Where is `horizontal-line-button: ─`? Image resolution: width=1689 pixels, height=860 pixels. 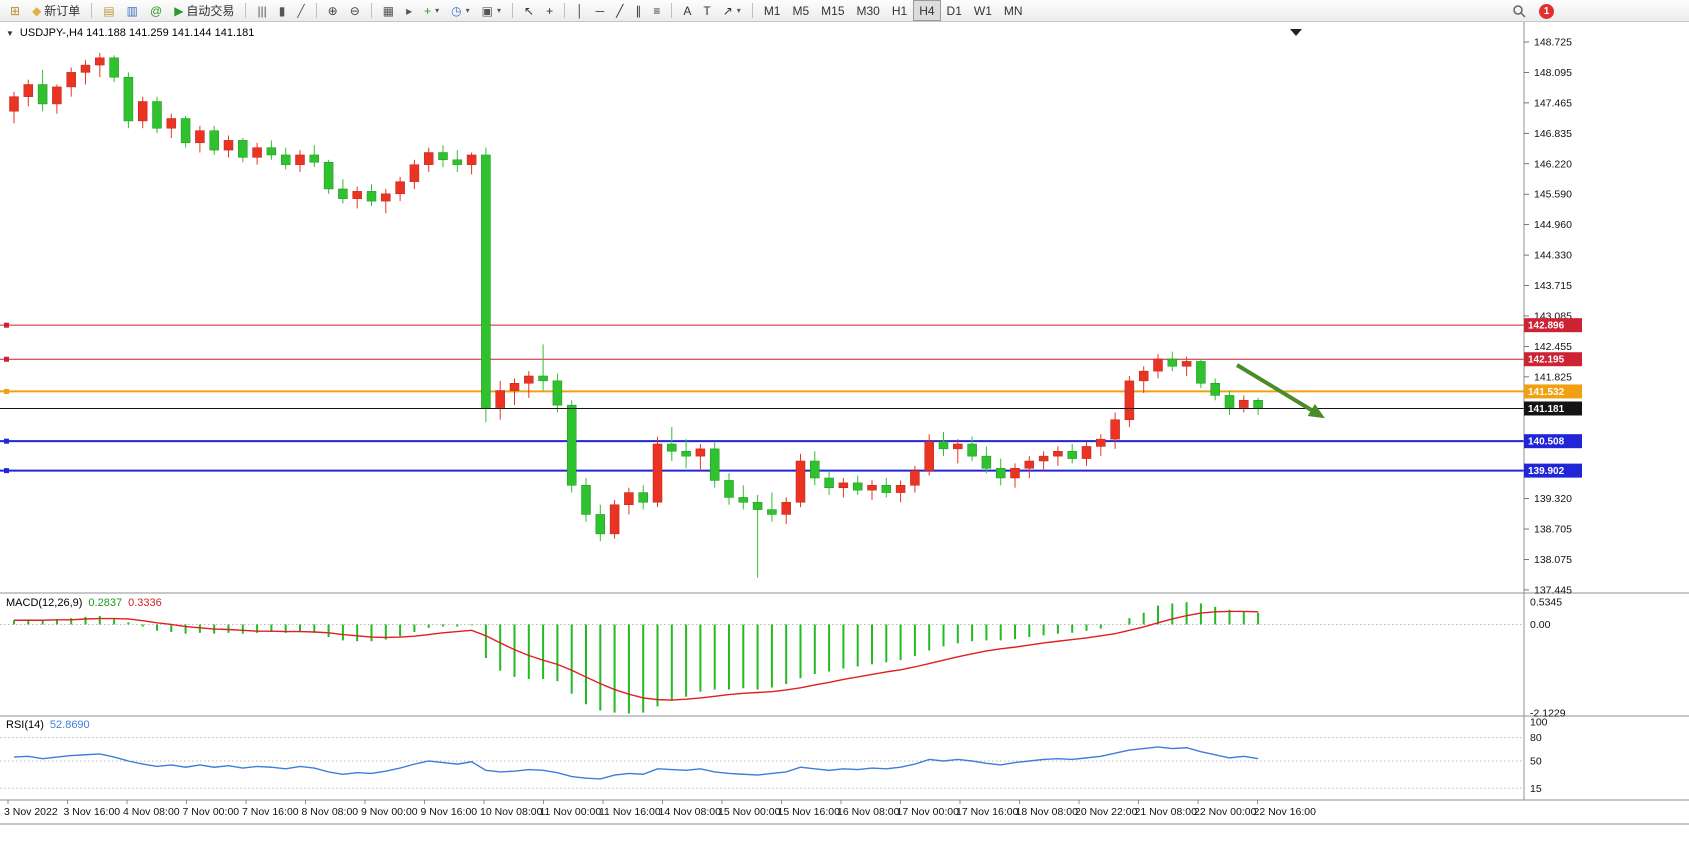 horizontal-line-button: ─ is located at coordinates (600, 10).